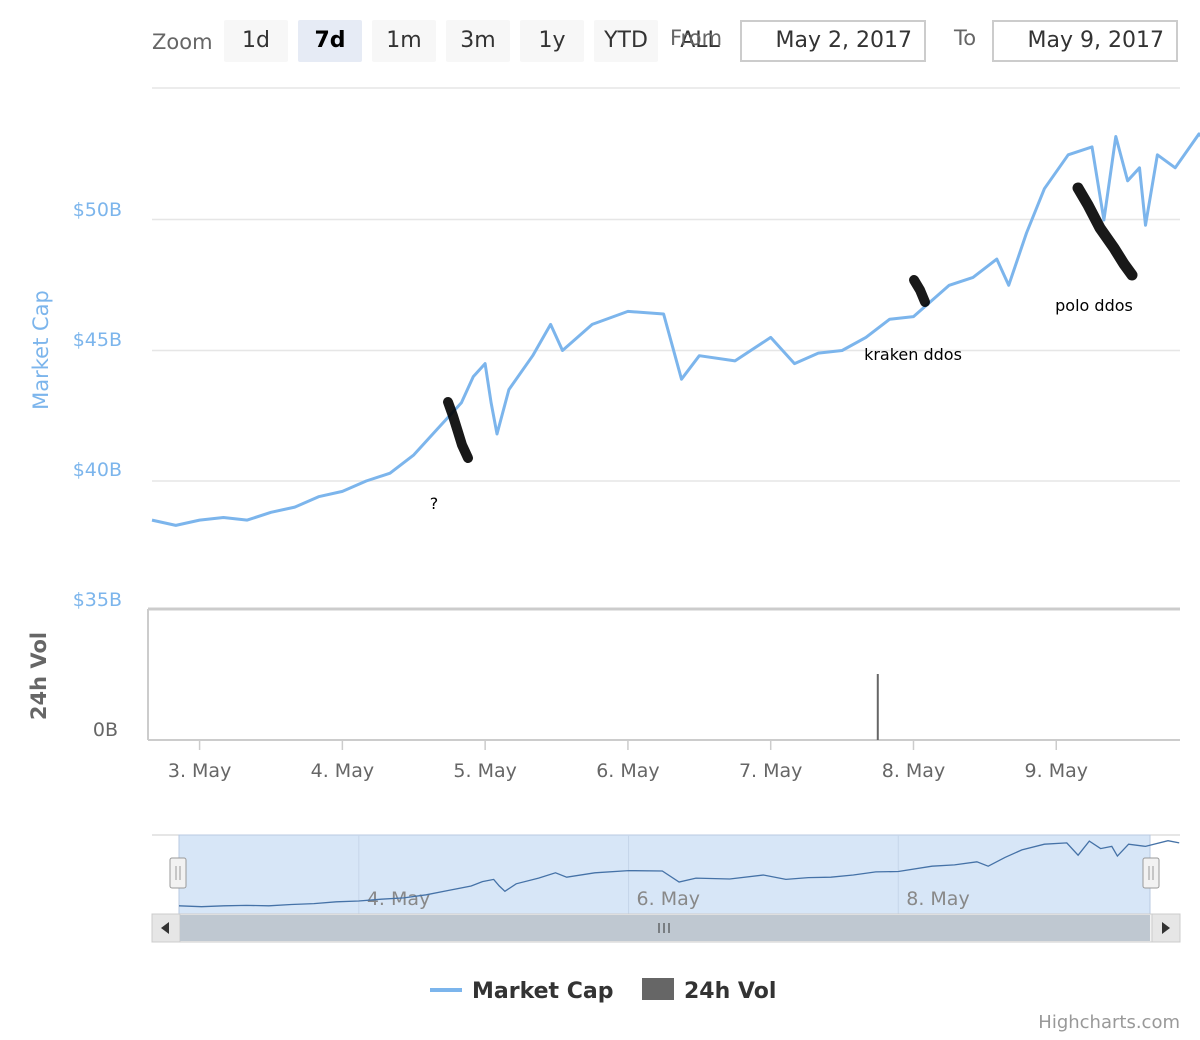  Describe the element at coordinates (700, 40) in the screenshot. I see `zoom-all-button: ALL` at that location.